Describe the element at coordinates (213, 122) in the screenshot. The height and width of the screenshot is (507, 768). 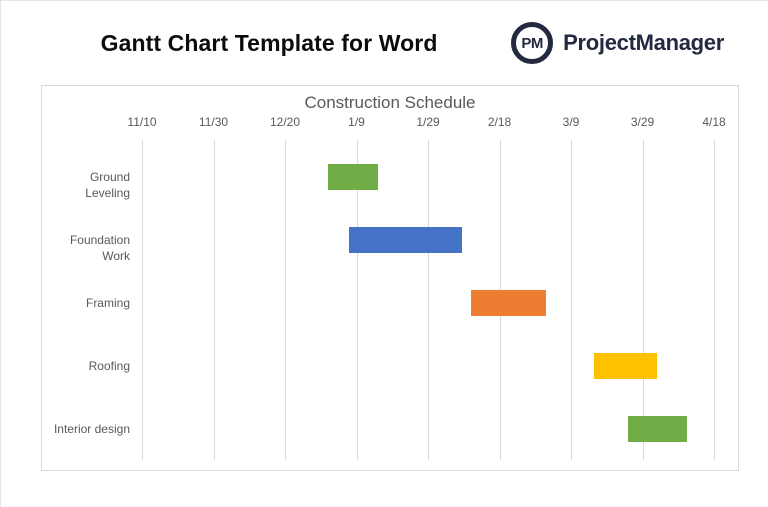
I see `x-axis-tick-label: 11/30` at that location.